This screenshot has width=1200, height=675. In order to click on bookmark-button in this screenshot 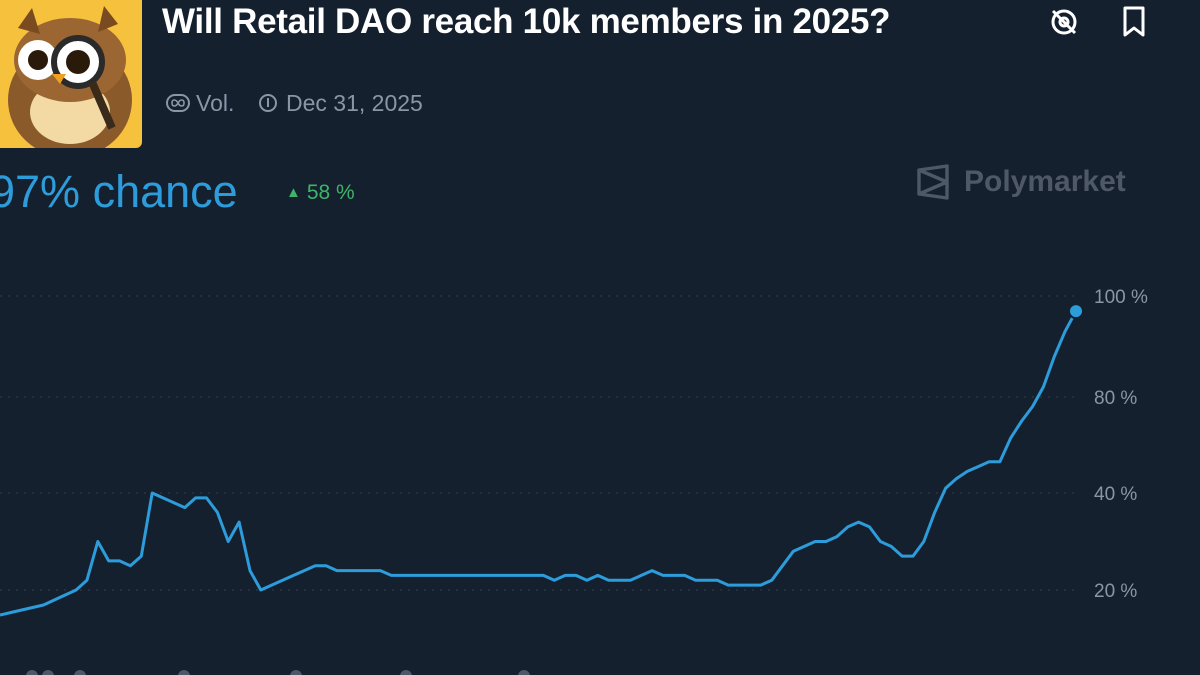, I will do `click(1134, 22)`.